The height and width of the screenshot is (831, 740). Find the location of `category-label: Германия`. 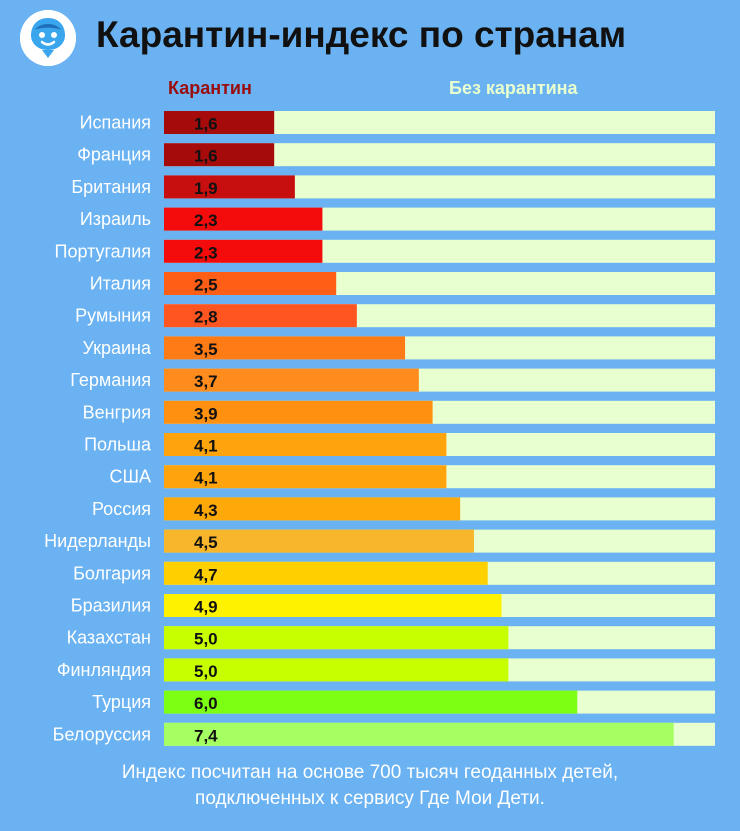

category-label: Германия is located at coordinates (110, 380).